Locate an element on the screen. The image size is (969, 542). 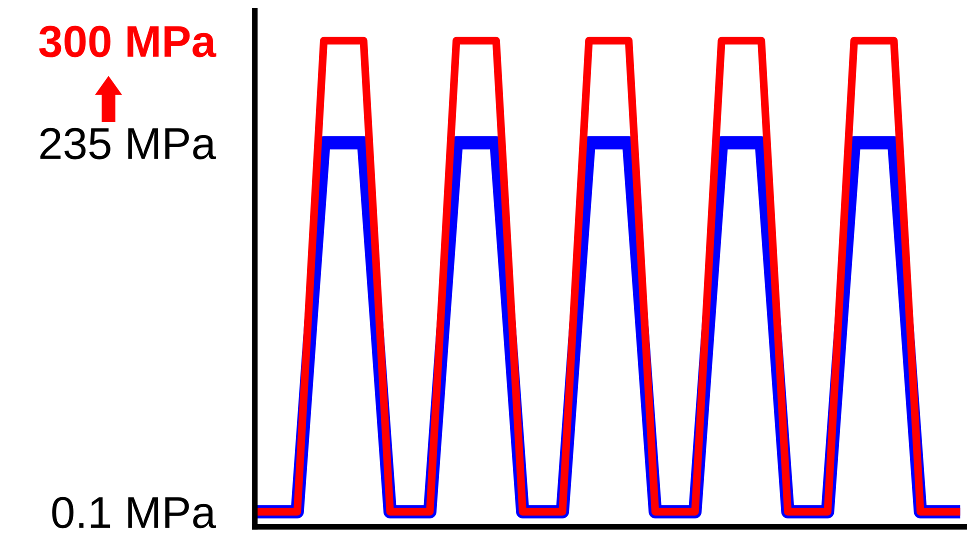
y-tick-label: 300 MPa is located at coordinates (127, 42).